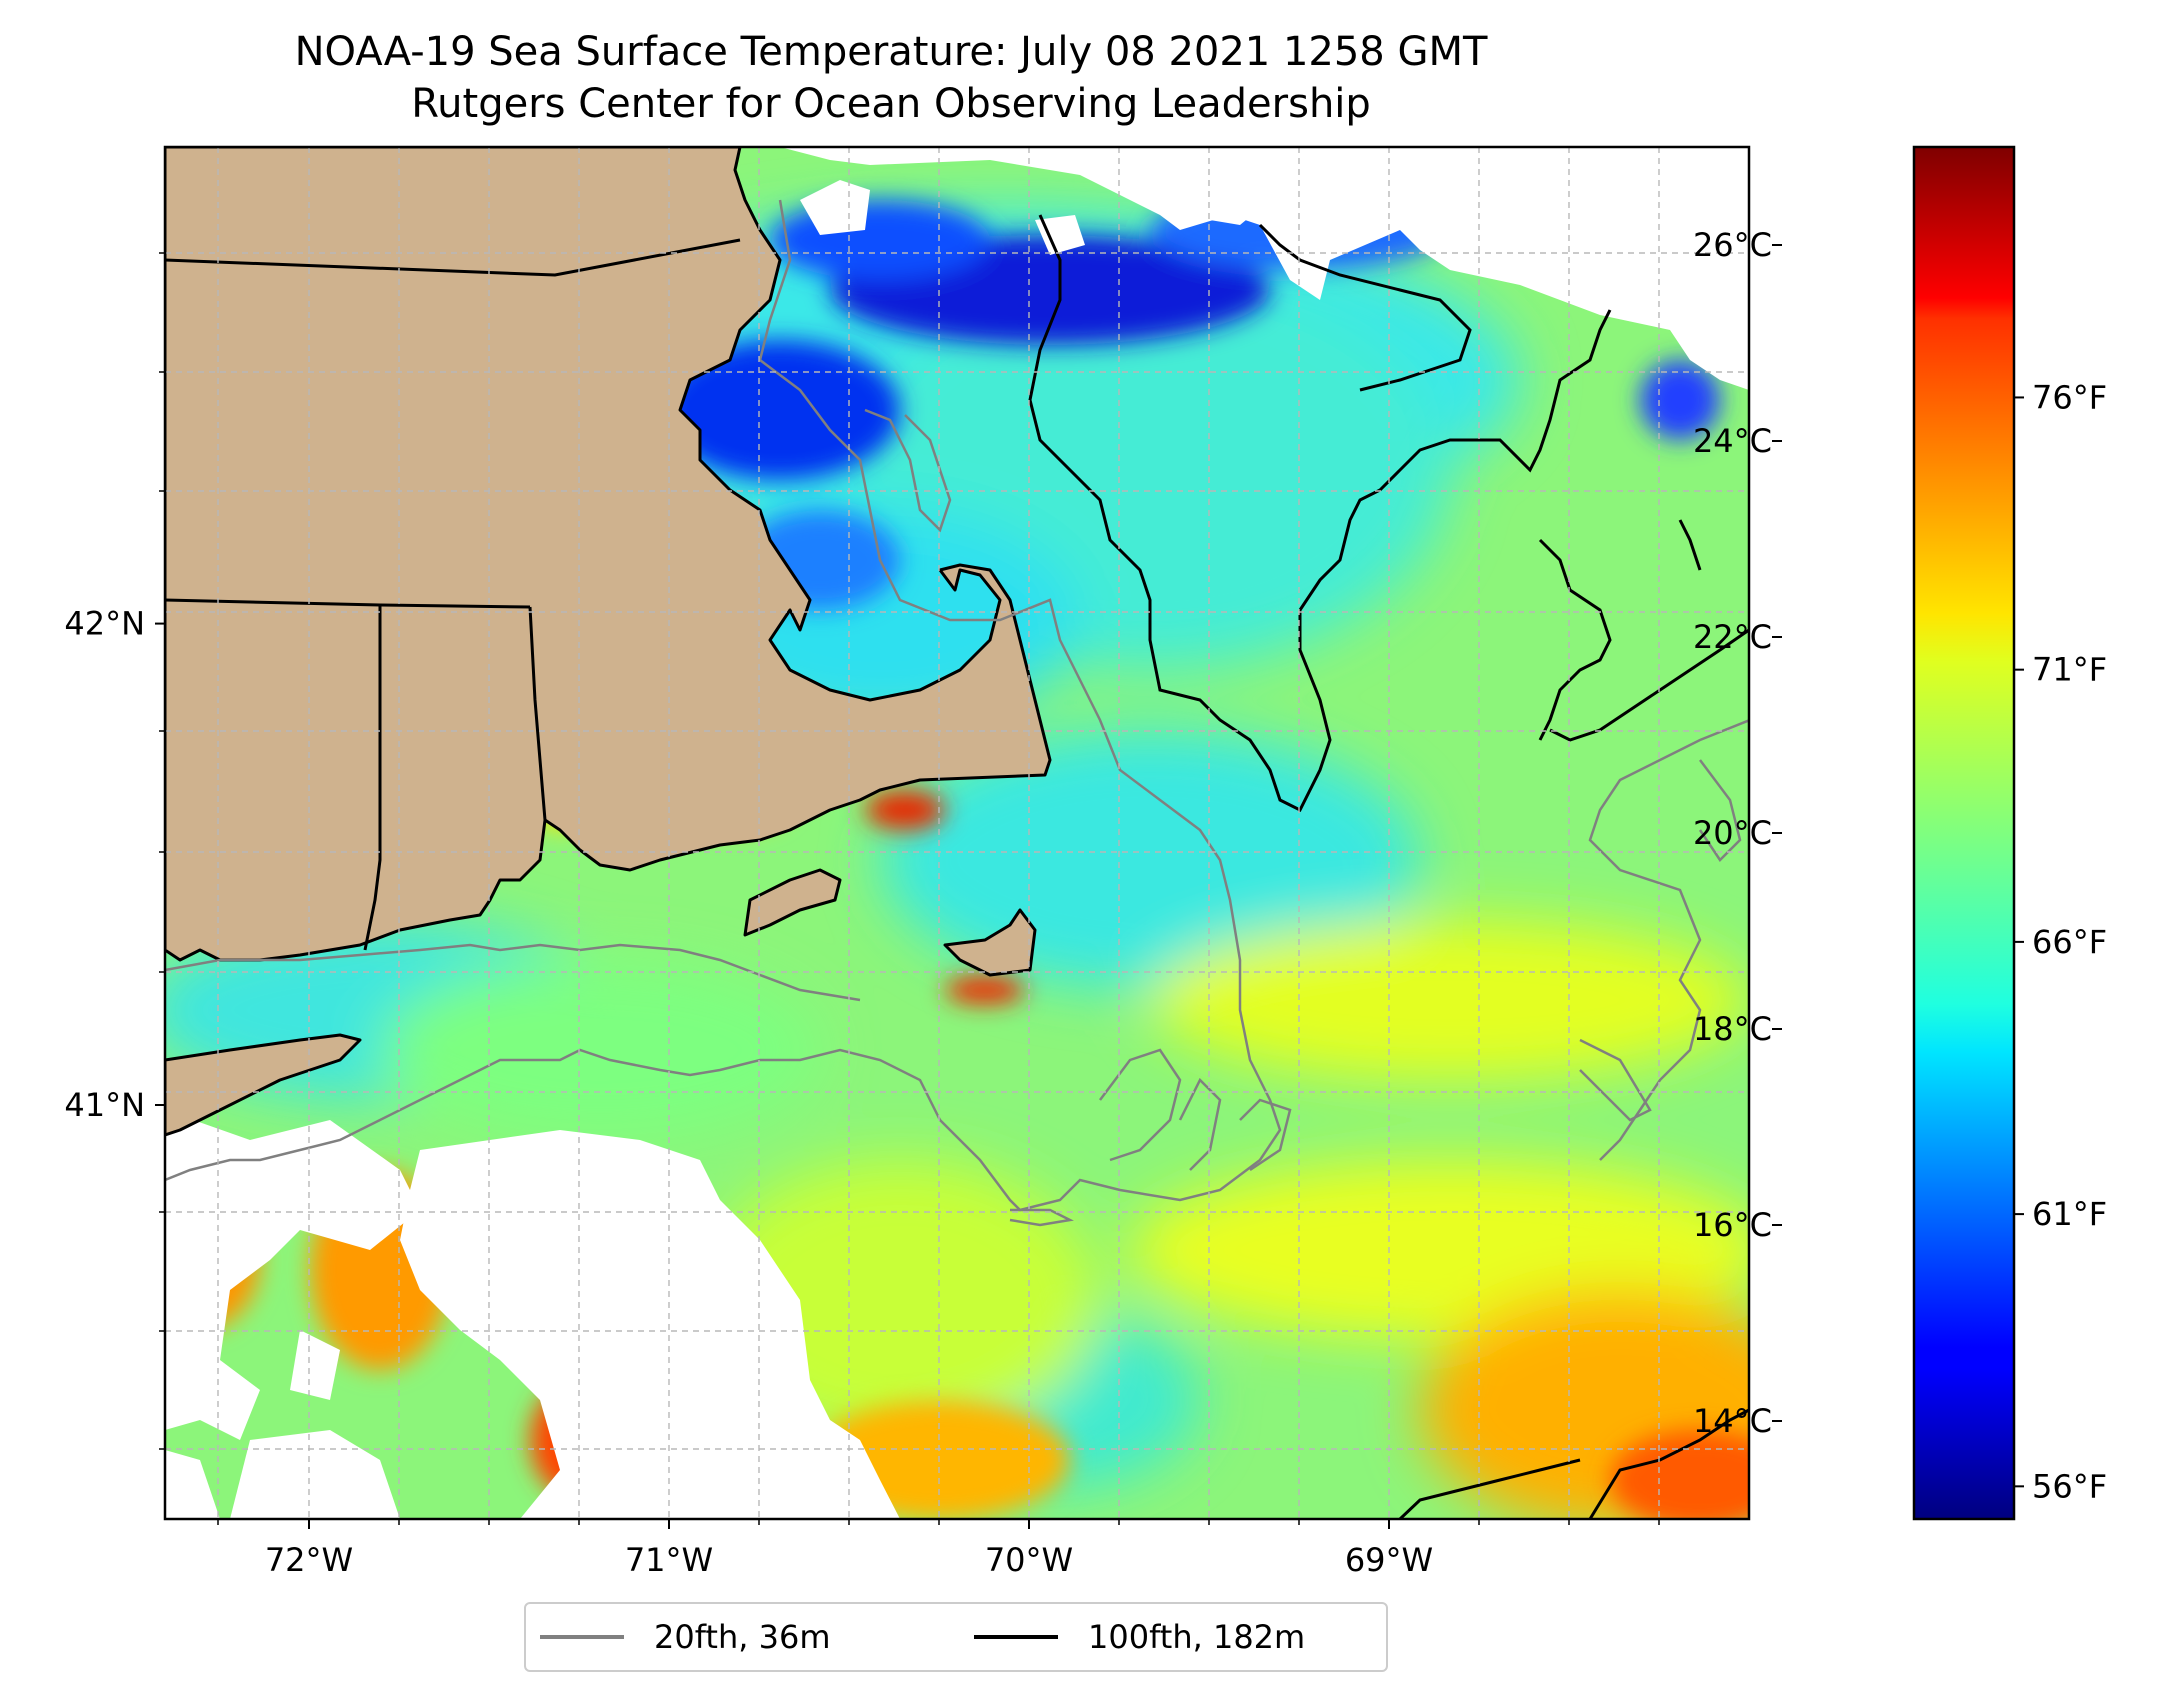  Describe the element at coordinates (1732, 1421) in the screenshot. I see `celsius-tick-label: 14°C` at that location.